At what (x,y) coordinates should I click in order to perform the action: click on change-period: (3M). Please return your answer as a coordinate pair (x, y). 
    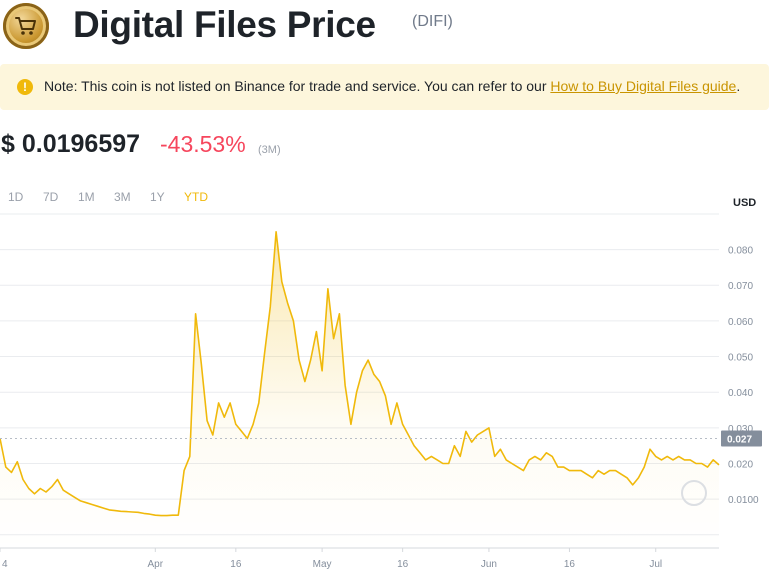
    Looking at the image, I should click on (269, 150).